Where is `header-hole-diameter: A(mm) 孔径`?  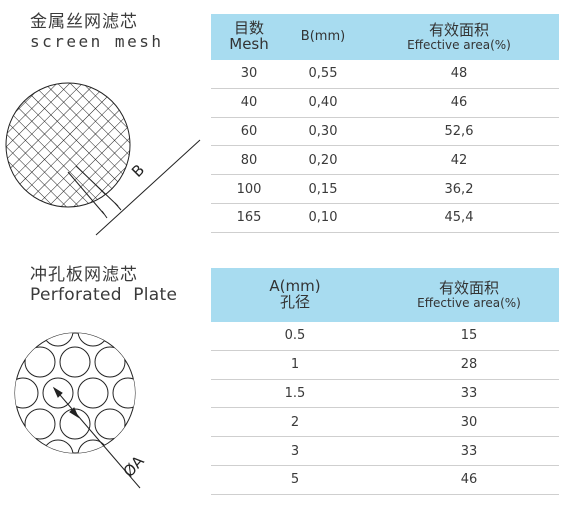
header-hole-diameter: A(mm) 孔径 is located at coordinates (295, 295).